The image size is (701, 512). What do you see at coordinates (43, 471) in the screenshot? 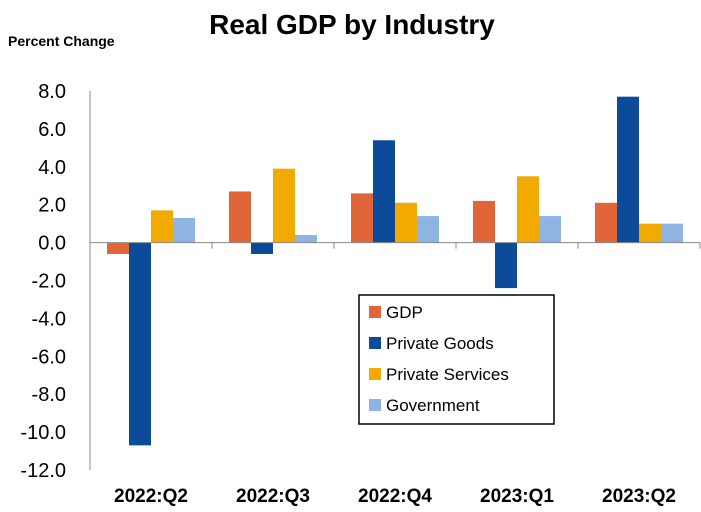
I see `y-tick-label: -12.0` at bounding box center [43, 471].